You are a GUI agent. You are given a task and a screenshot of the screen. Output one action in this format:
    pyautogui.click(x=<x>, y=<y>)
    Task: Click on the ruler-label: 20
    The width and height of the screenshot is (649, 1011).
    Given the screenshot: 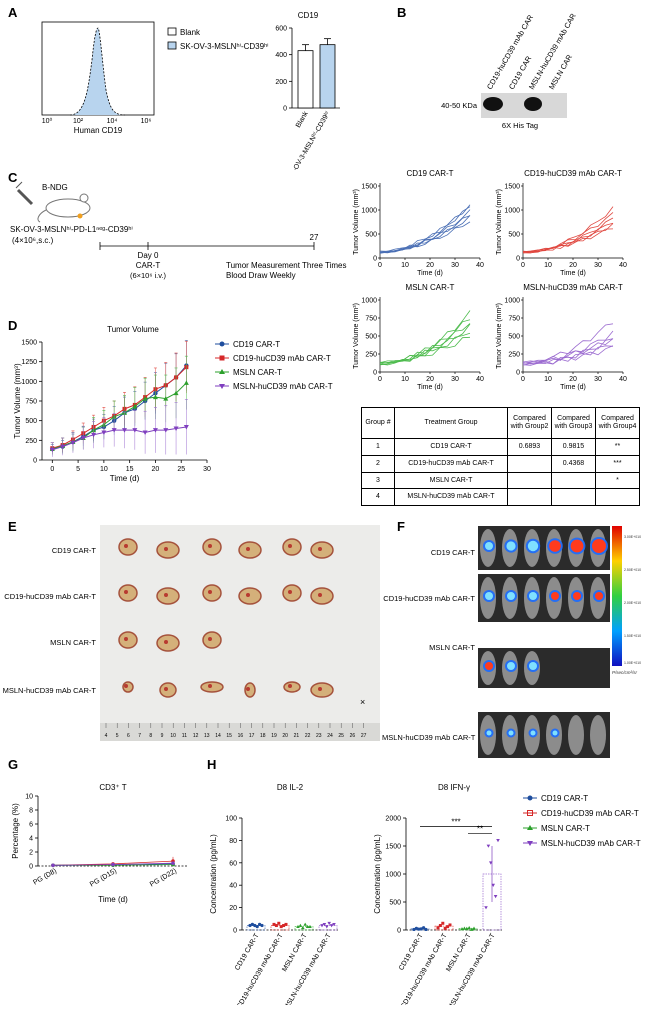 What is the action you would take?
    pyautogui.click(x=285, y=736)
    